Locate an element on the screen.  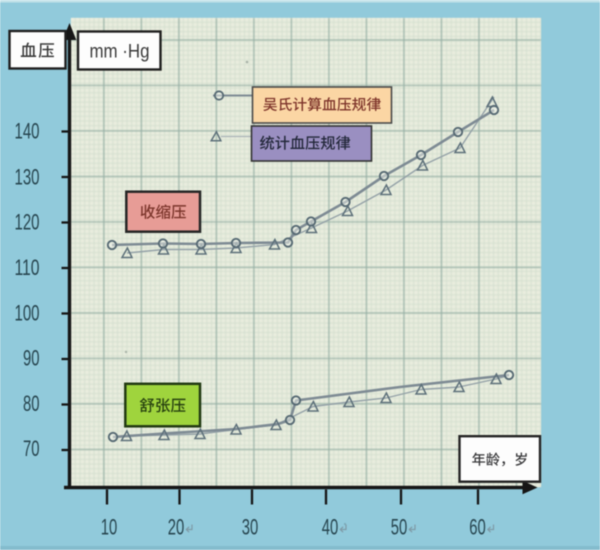
svg-text: 50 is located at coordinates (399, 527).